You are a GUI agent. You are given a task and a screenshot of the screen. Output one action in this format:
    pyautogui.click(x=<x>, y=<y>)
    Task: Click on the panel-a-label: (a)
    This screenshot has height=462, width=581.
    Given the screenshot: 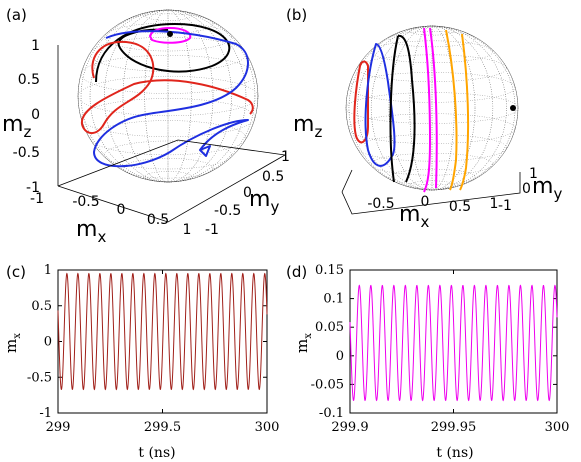 What is the action you would take?
    pyautogui.click(x=16, y=15)
    